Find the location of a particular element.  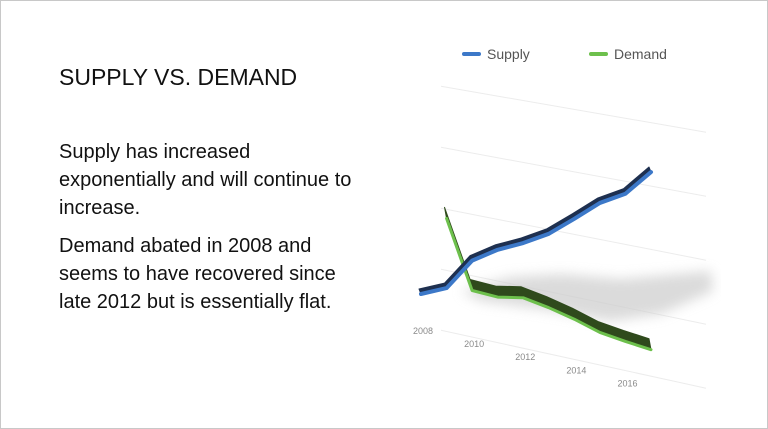

legend-label-supply: Supply is located at coordinates (508, 54).